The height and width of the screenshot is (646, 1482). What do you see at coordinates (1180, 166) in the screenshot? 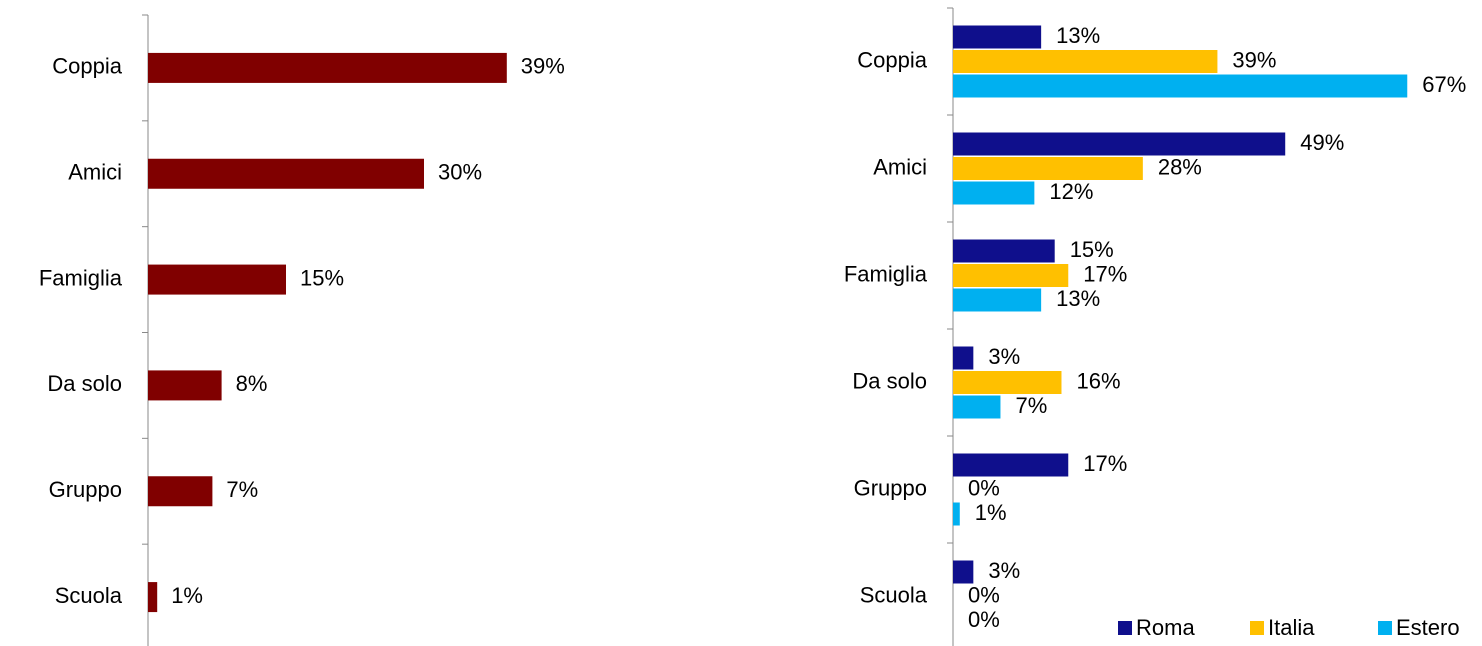
I see `data-label: 28%` at bounding box center [1180, 166].